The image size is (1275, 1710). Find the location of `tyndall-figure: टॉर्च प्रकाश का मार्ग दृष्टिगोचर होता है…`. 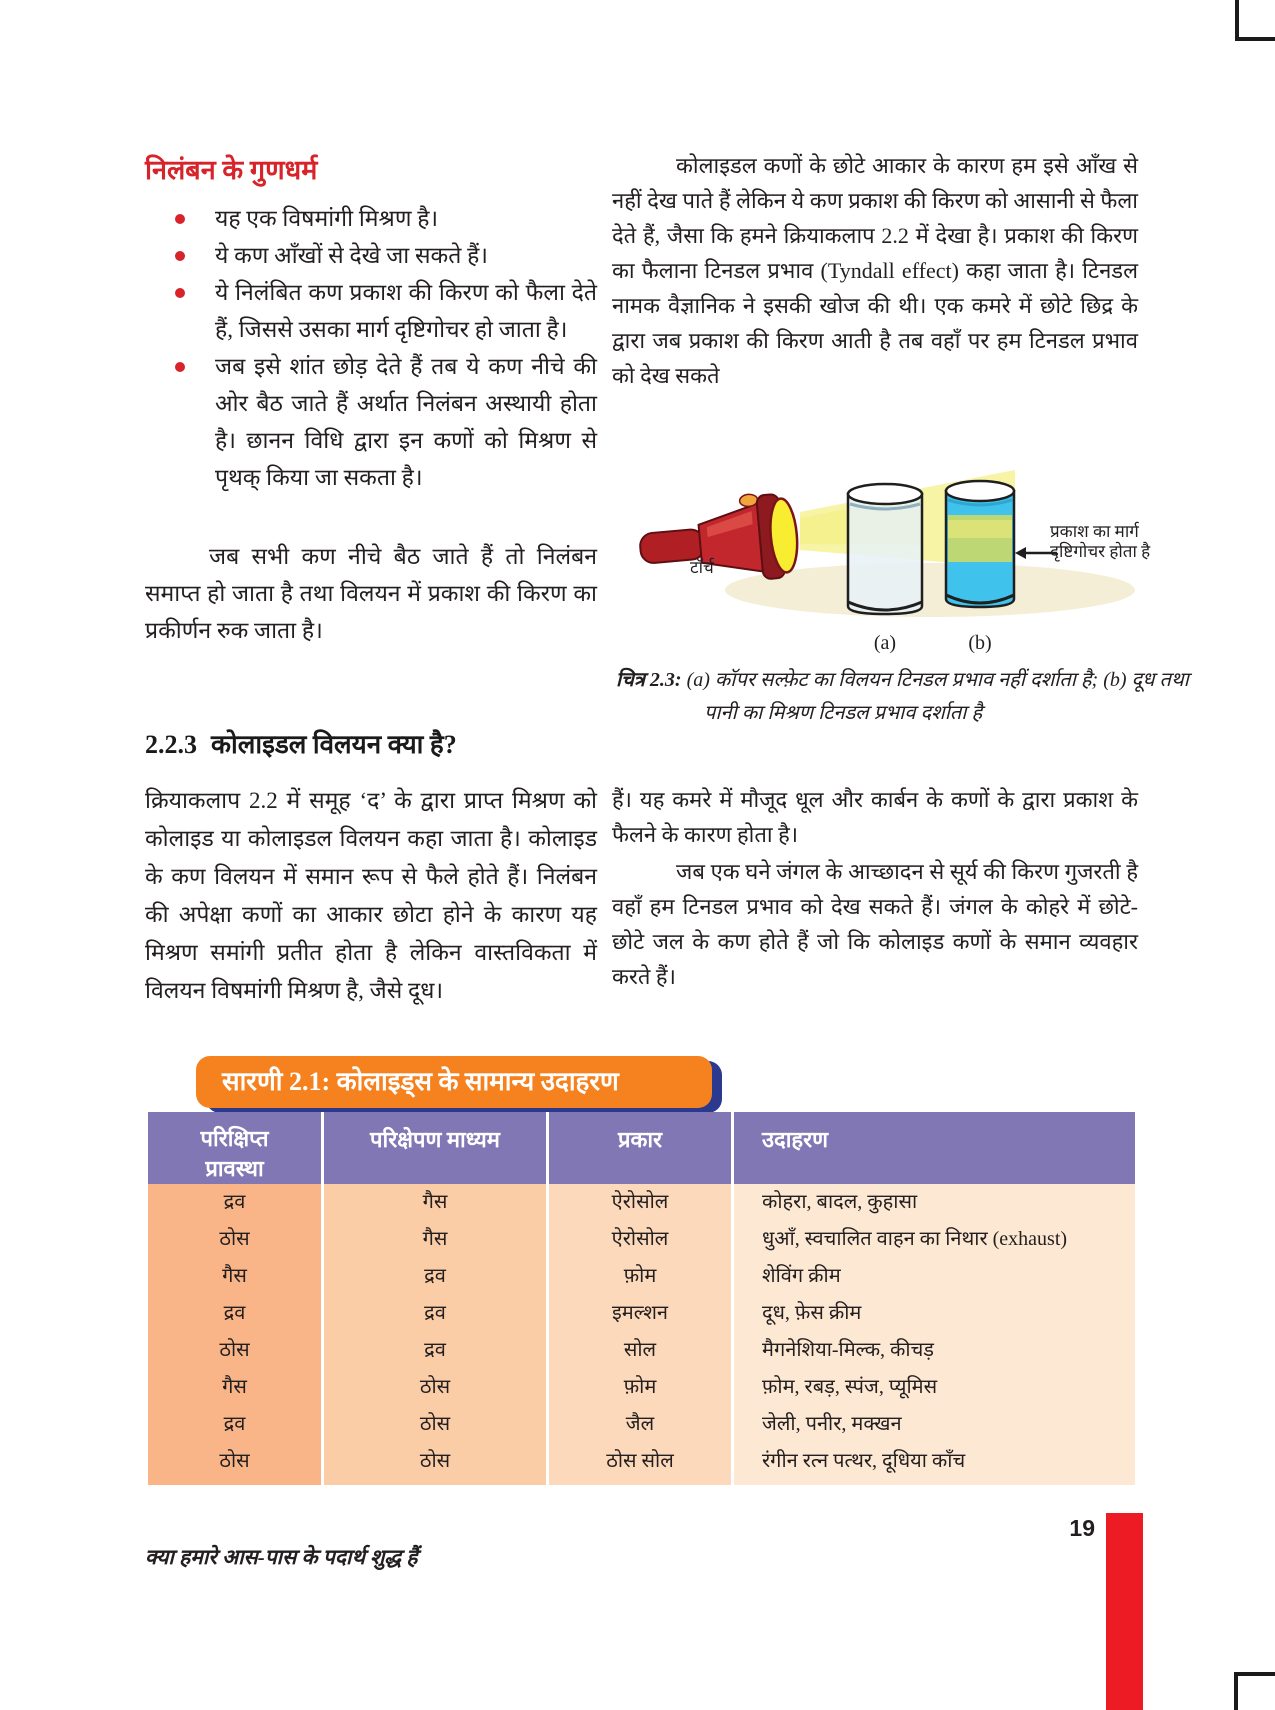

tyndall-figure: टॉर्च प्रकाश का मार्ग दृष्टिगोचर होता है… is located at coordinates (881, 552).